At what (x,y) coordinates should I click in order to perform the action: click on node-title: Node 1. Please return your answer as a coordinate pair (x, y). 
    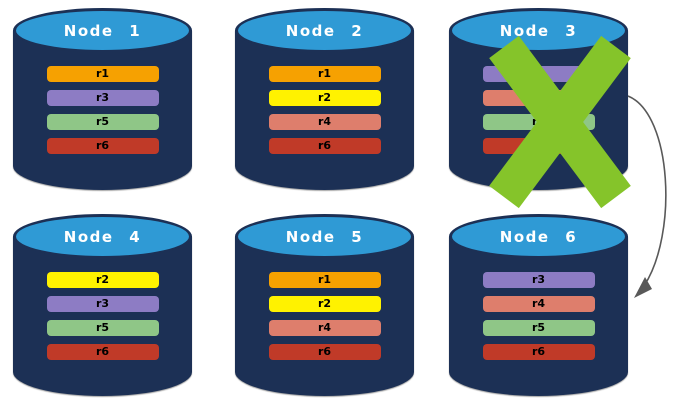
    Looking at the image, I should click on (102, 31).